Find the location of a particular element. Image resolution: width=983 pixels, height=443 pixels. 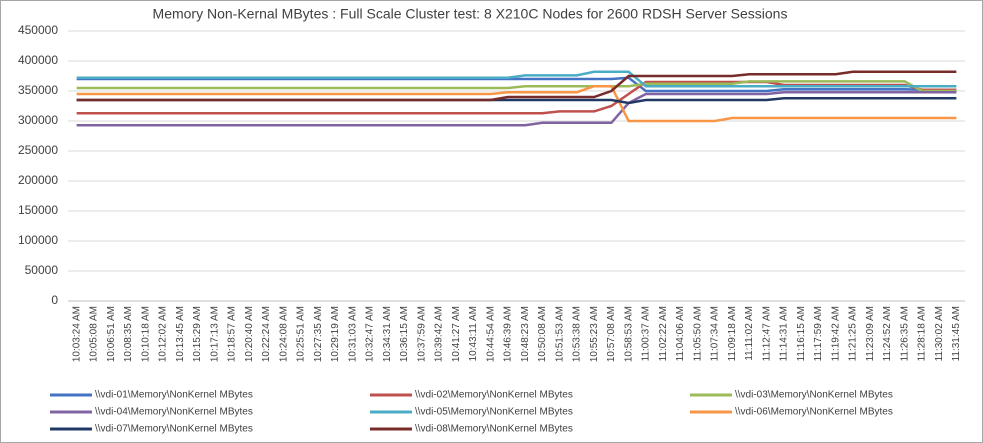

x-tick-label: 10:37:59 AM is located at coordinates (421, 334).